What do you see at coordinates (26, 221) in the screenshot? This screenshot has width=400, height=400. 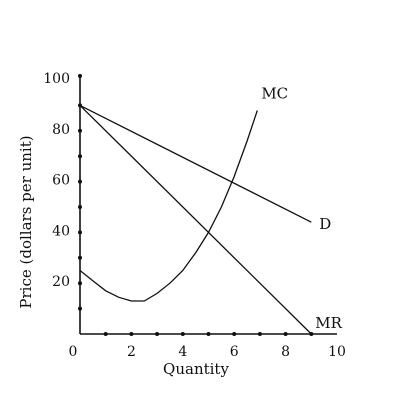 I see `y-axis-title: Price (dollars per unit)` at bounding box center [26, 221].